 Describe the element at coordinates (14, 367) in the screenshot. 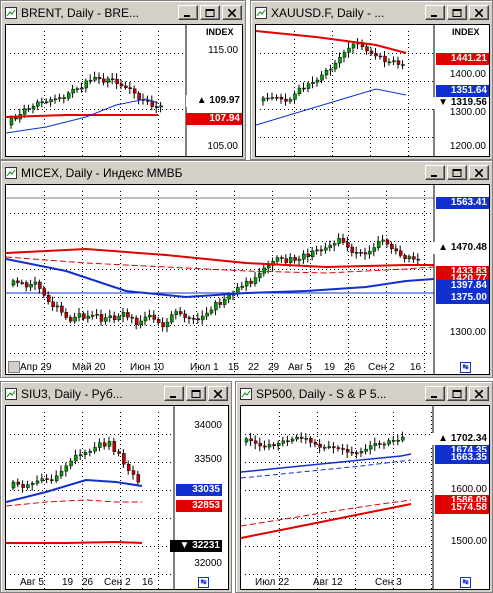

I see `scroll-corner` at that location.